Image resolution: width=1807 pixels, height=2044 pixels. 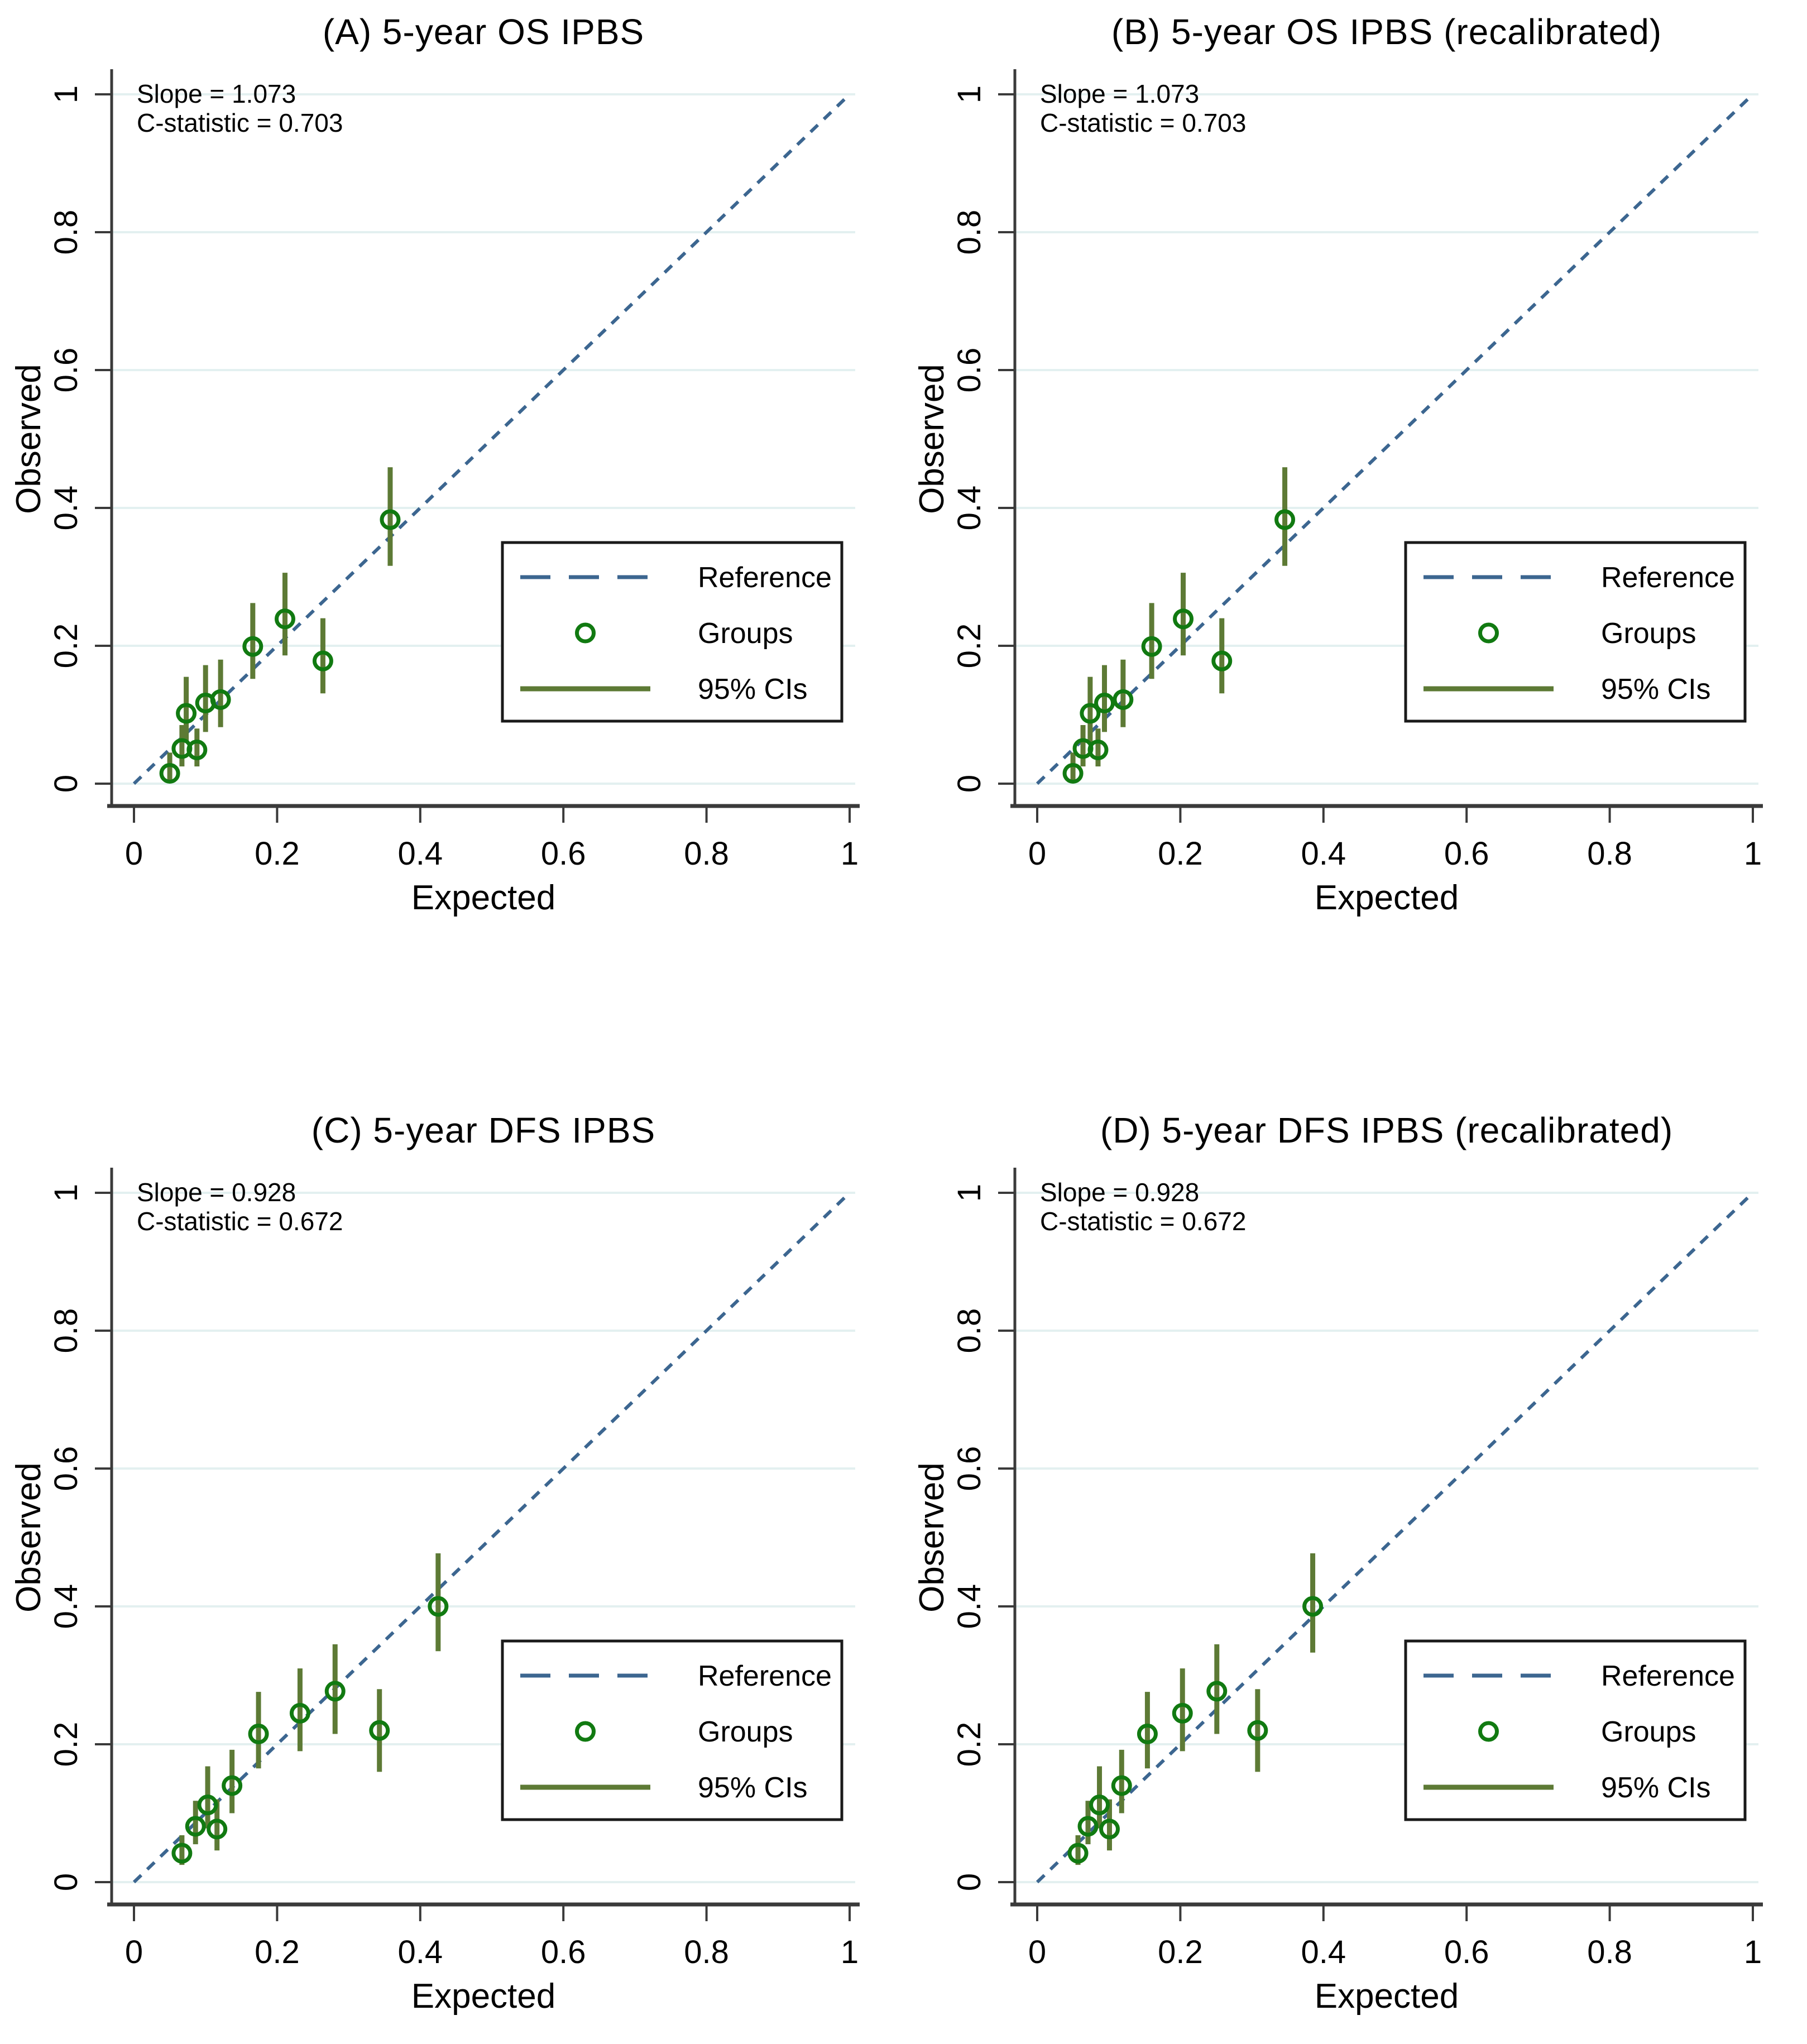 What do you see at coordinates (240, 122) in the screenshot?
I see `cstat-annotation: C-statistic = 0.703` at bounding box center [240, 122].